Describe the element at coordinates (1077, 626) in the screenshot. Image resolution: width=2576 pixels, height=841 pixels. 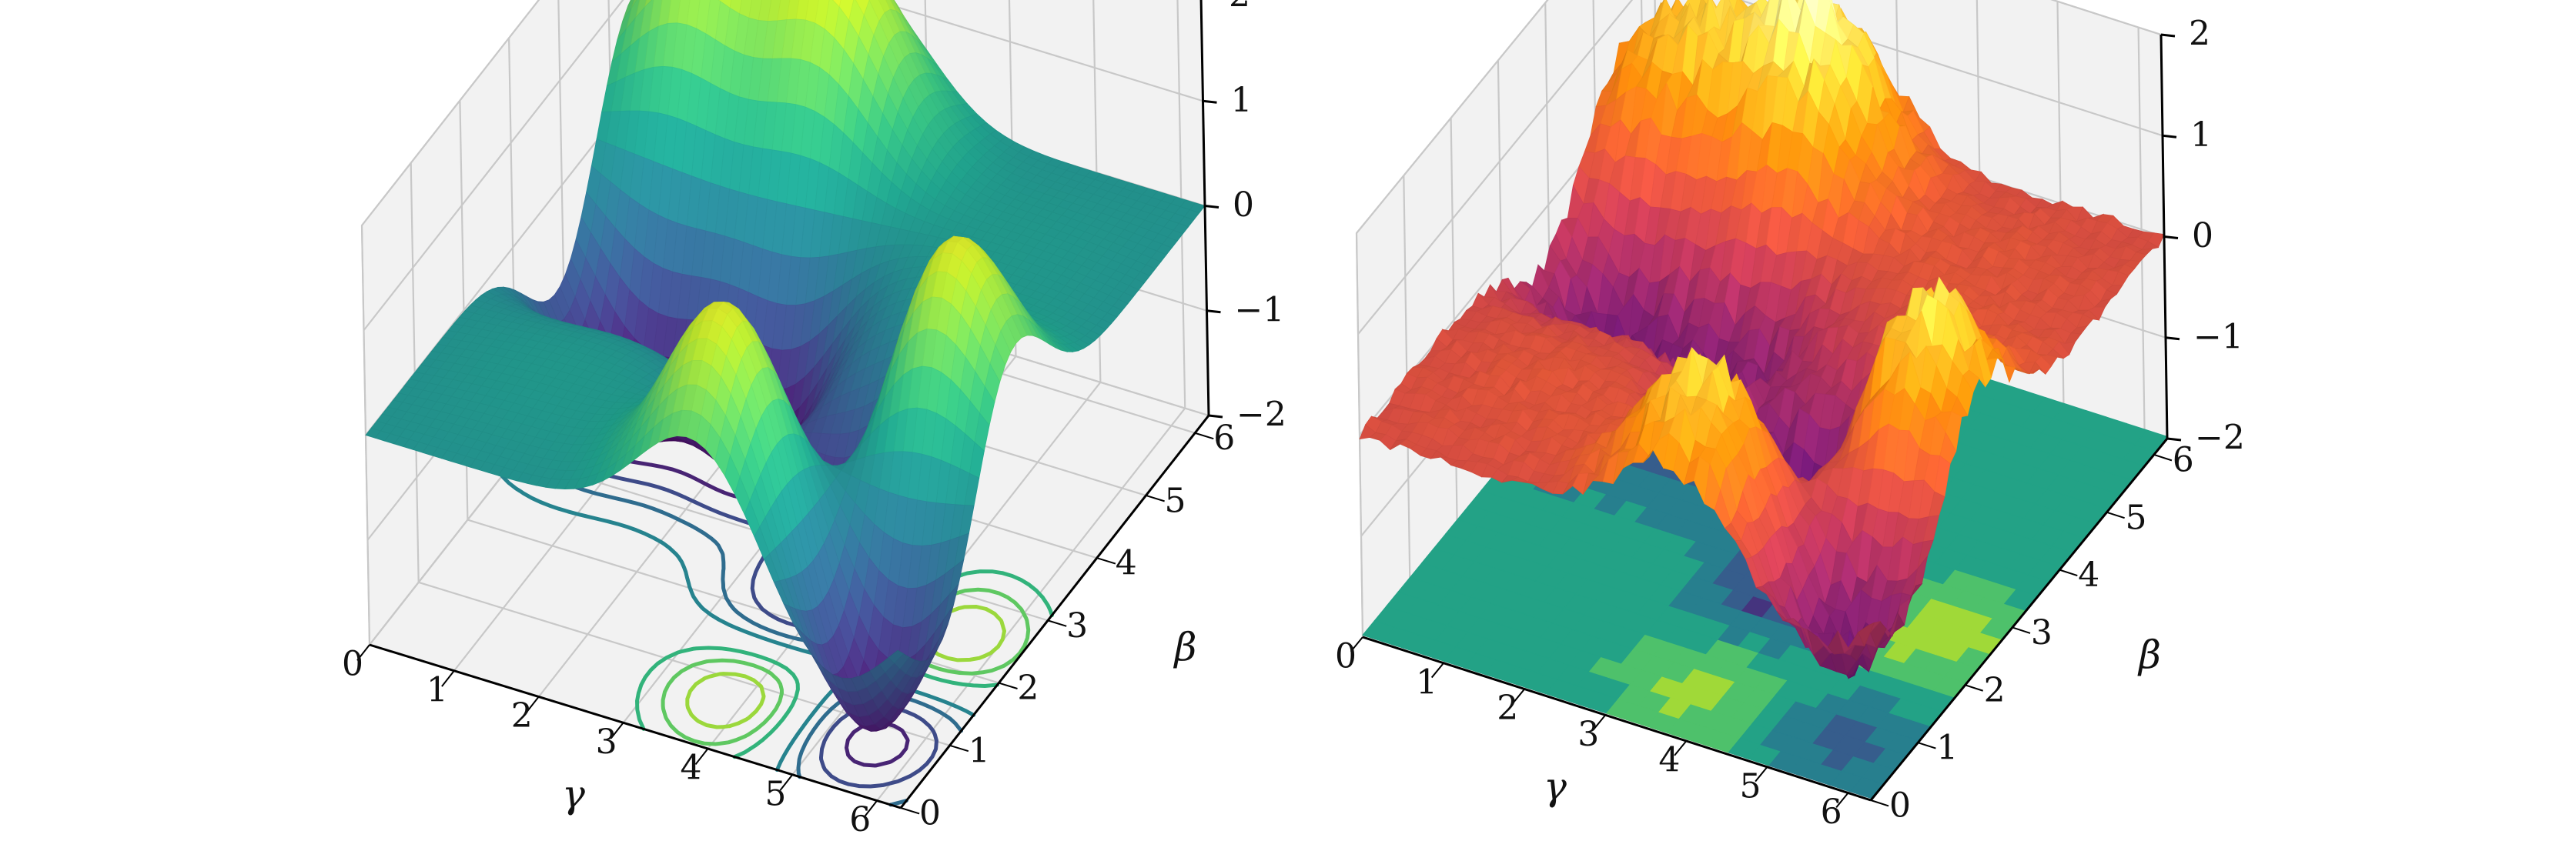
I see `y-tick-label: 3` at that location.